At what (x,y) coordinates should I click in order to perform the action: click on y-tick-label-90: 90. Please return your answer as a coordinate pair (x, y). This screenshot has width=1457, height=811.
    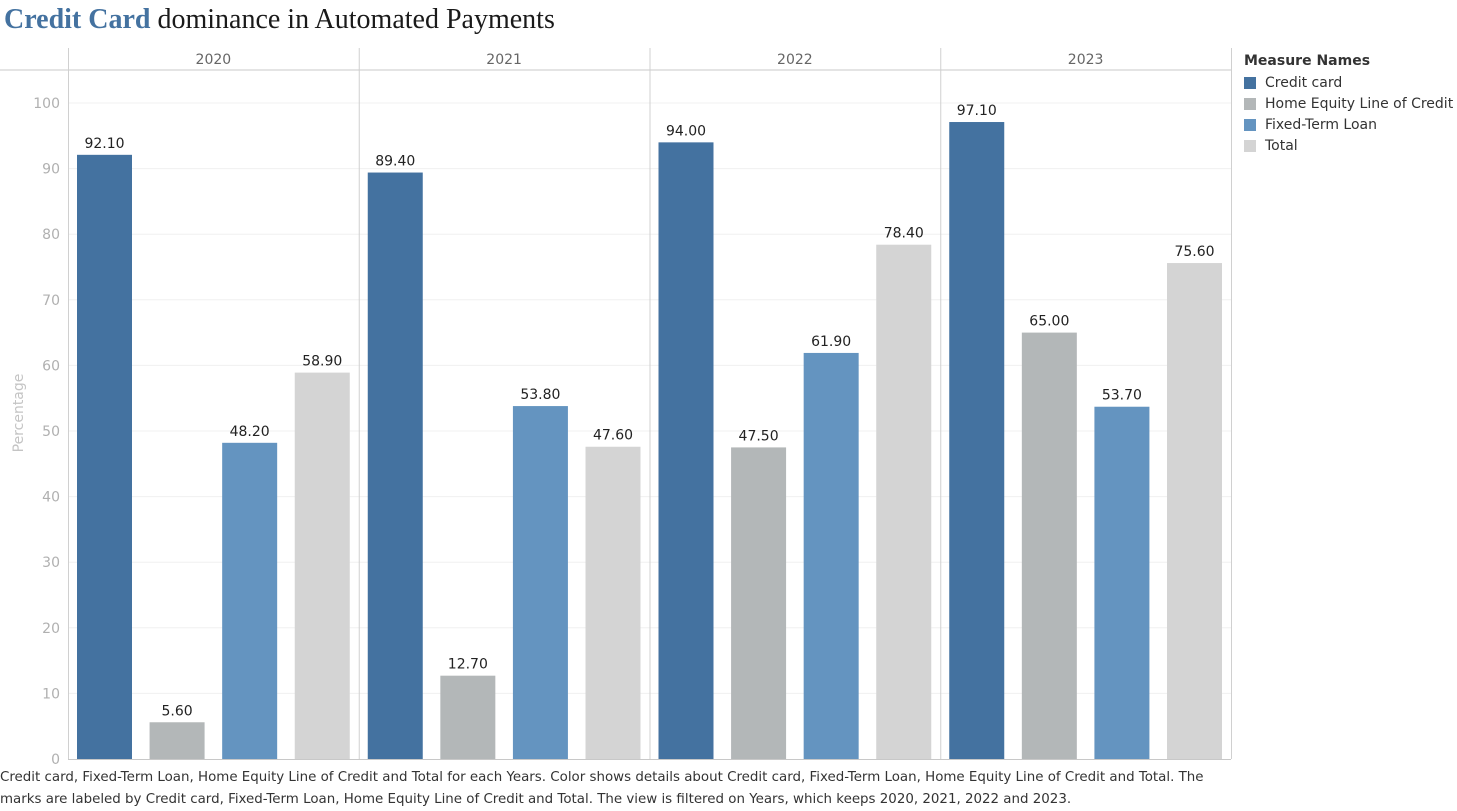
    Looking at the image, I should click on (51, 170).